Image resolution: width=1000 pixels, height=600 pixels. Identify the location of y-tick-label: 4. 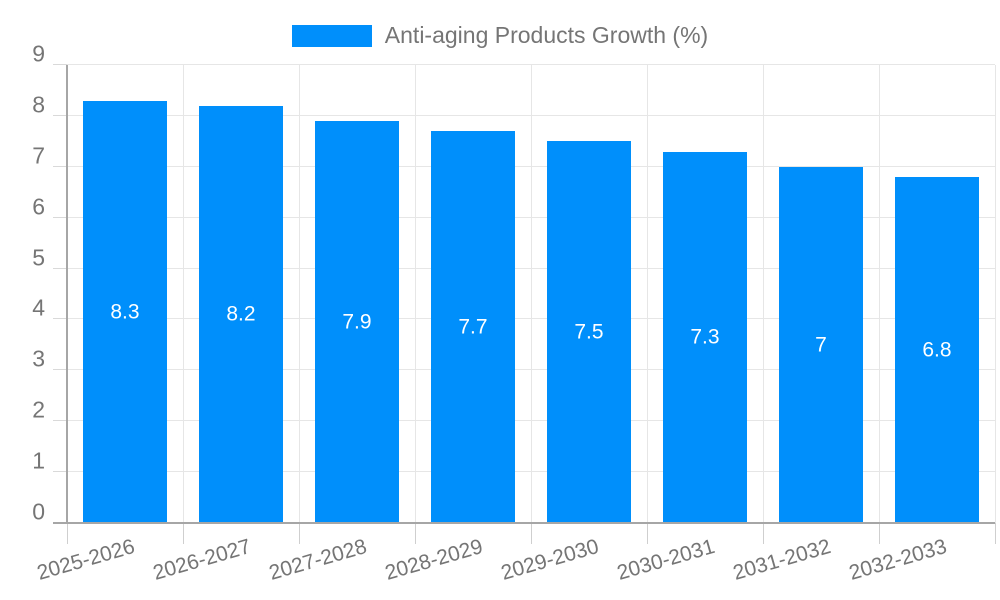
(38, 307).